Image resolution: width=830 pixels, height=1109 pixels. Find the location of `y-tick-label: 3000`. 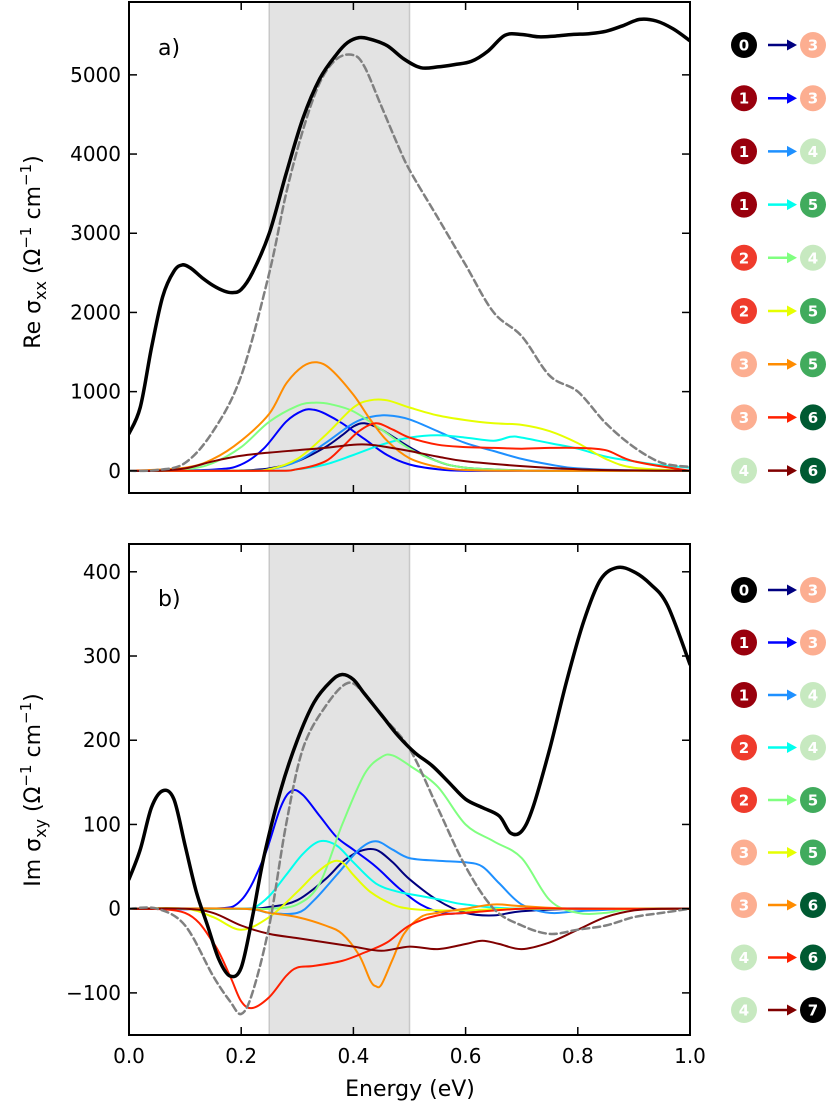

y-tick-label: 3000 is located at coordinates (95, 233).